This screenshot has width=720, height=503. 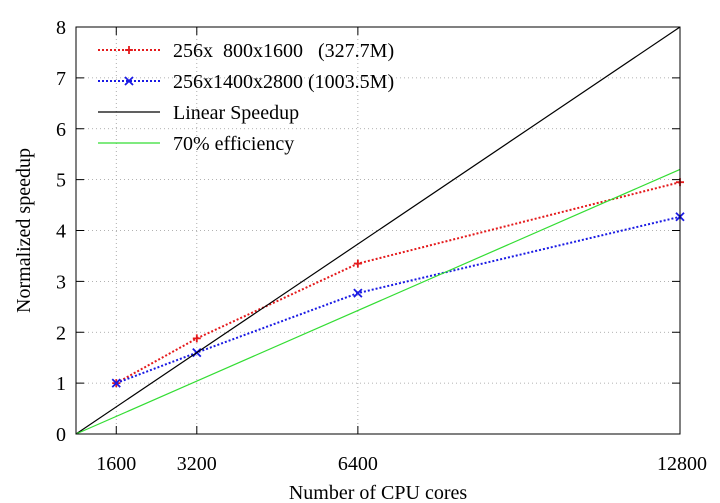 What do you see at coordinates (61, 130) in the screenshot?
I see `y-tick-label: 6` at bounding box center [61, 130].